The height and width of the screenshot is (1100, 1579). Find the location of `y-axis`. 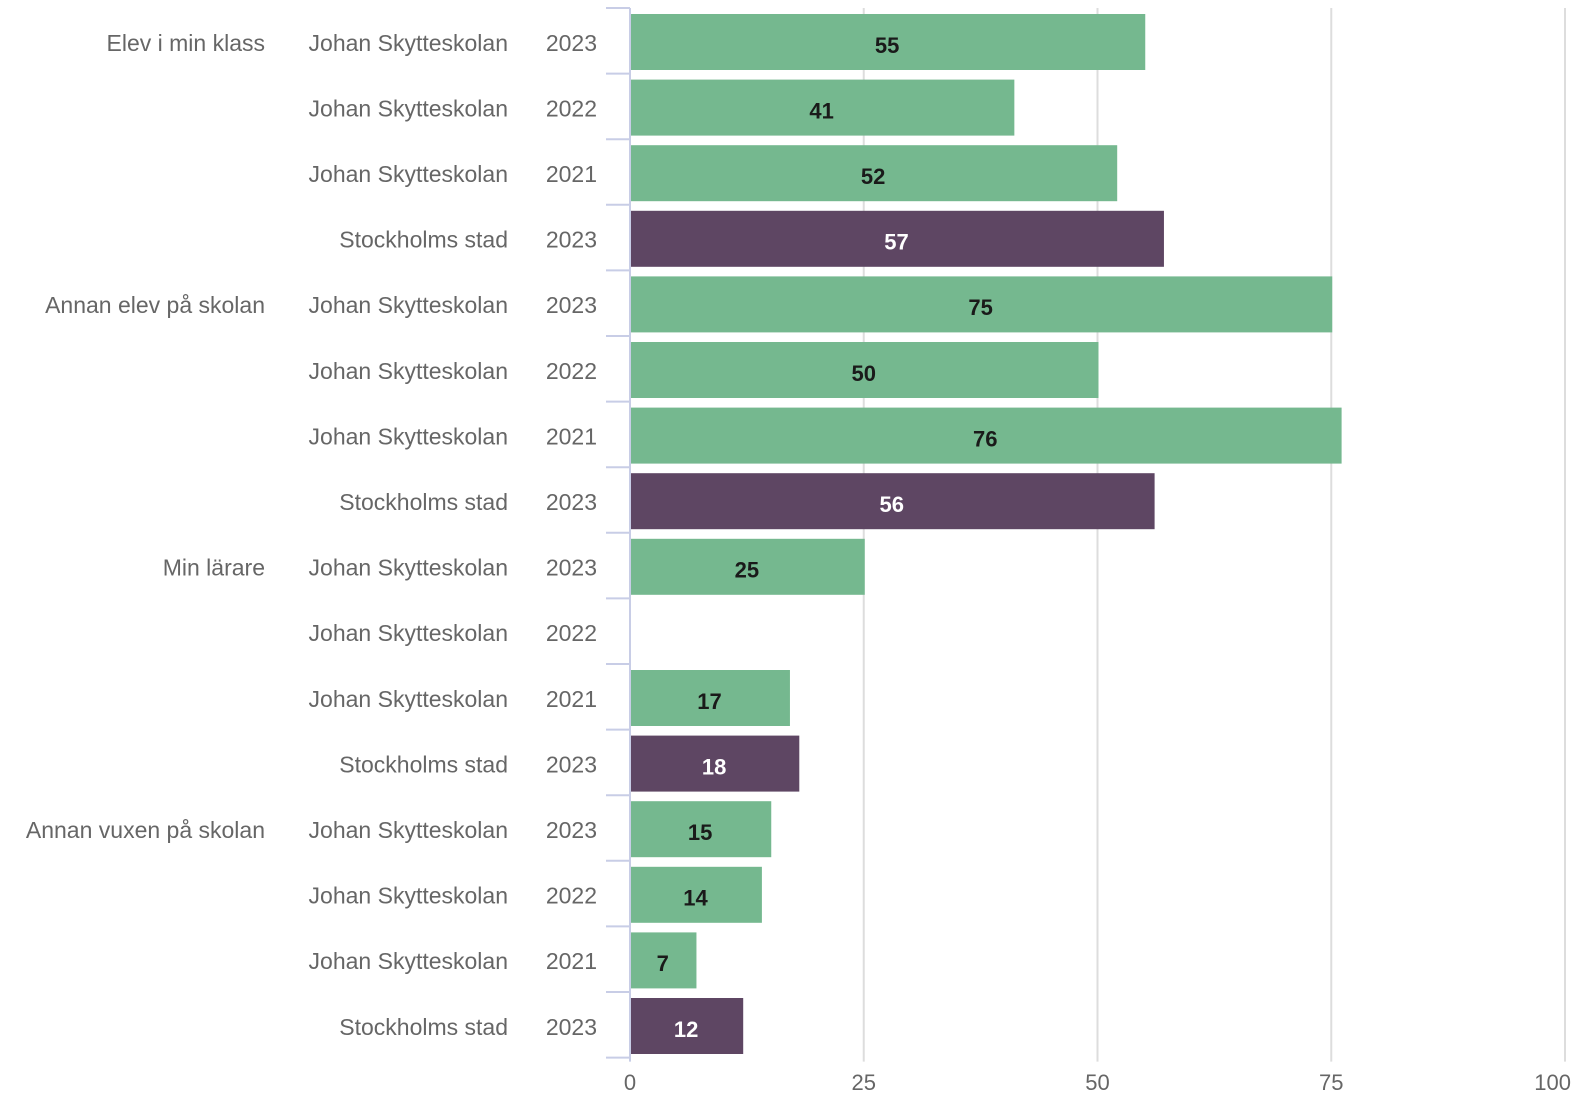

y-axis is located at coordinates (618, 534).